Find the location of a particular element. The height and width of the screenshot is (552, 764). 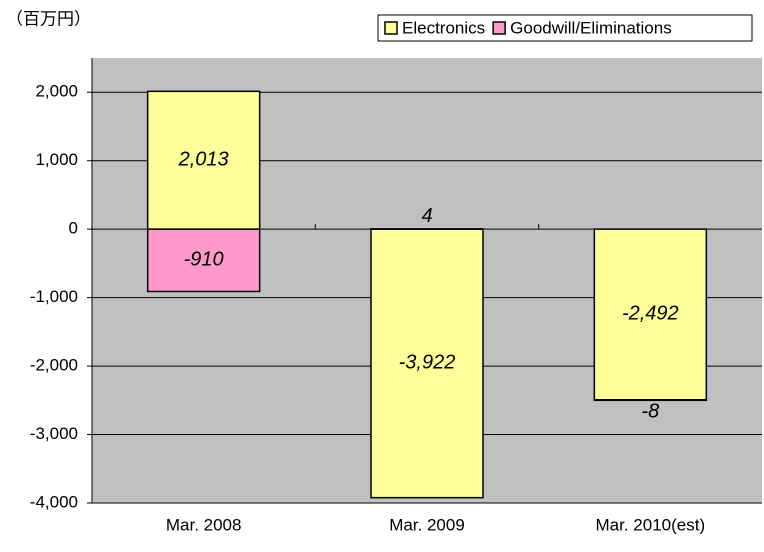

value-label: 2,013 is located at coordinates (203, 160).